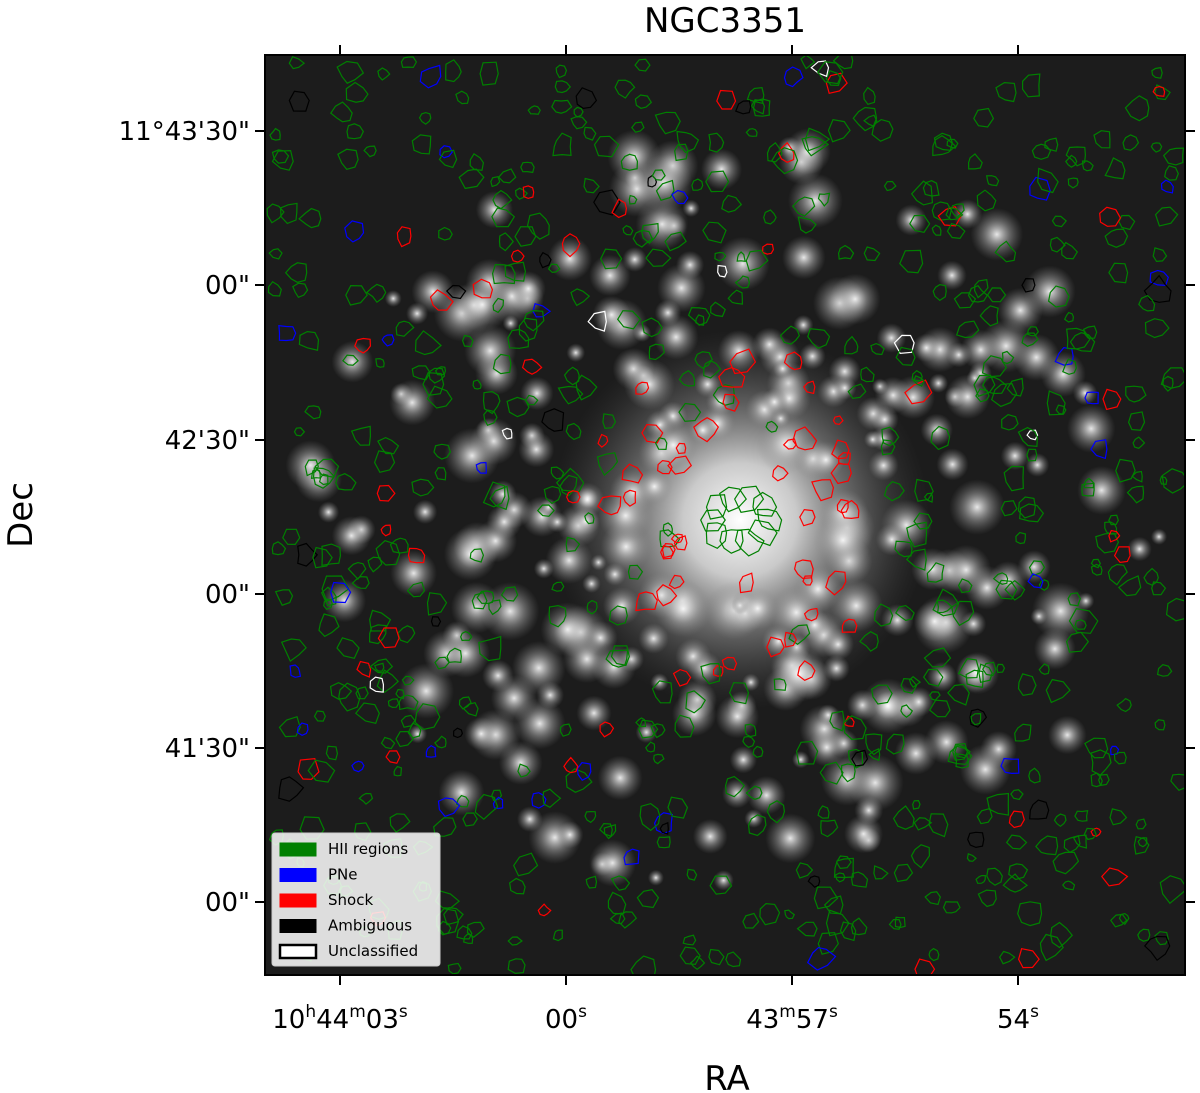 The height and width of the screenshot is (1093, 1200). Describe the element at coordinates (343, 875) in the screenshot. I see `legend-label: PNe` at that location.